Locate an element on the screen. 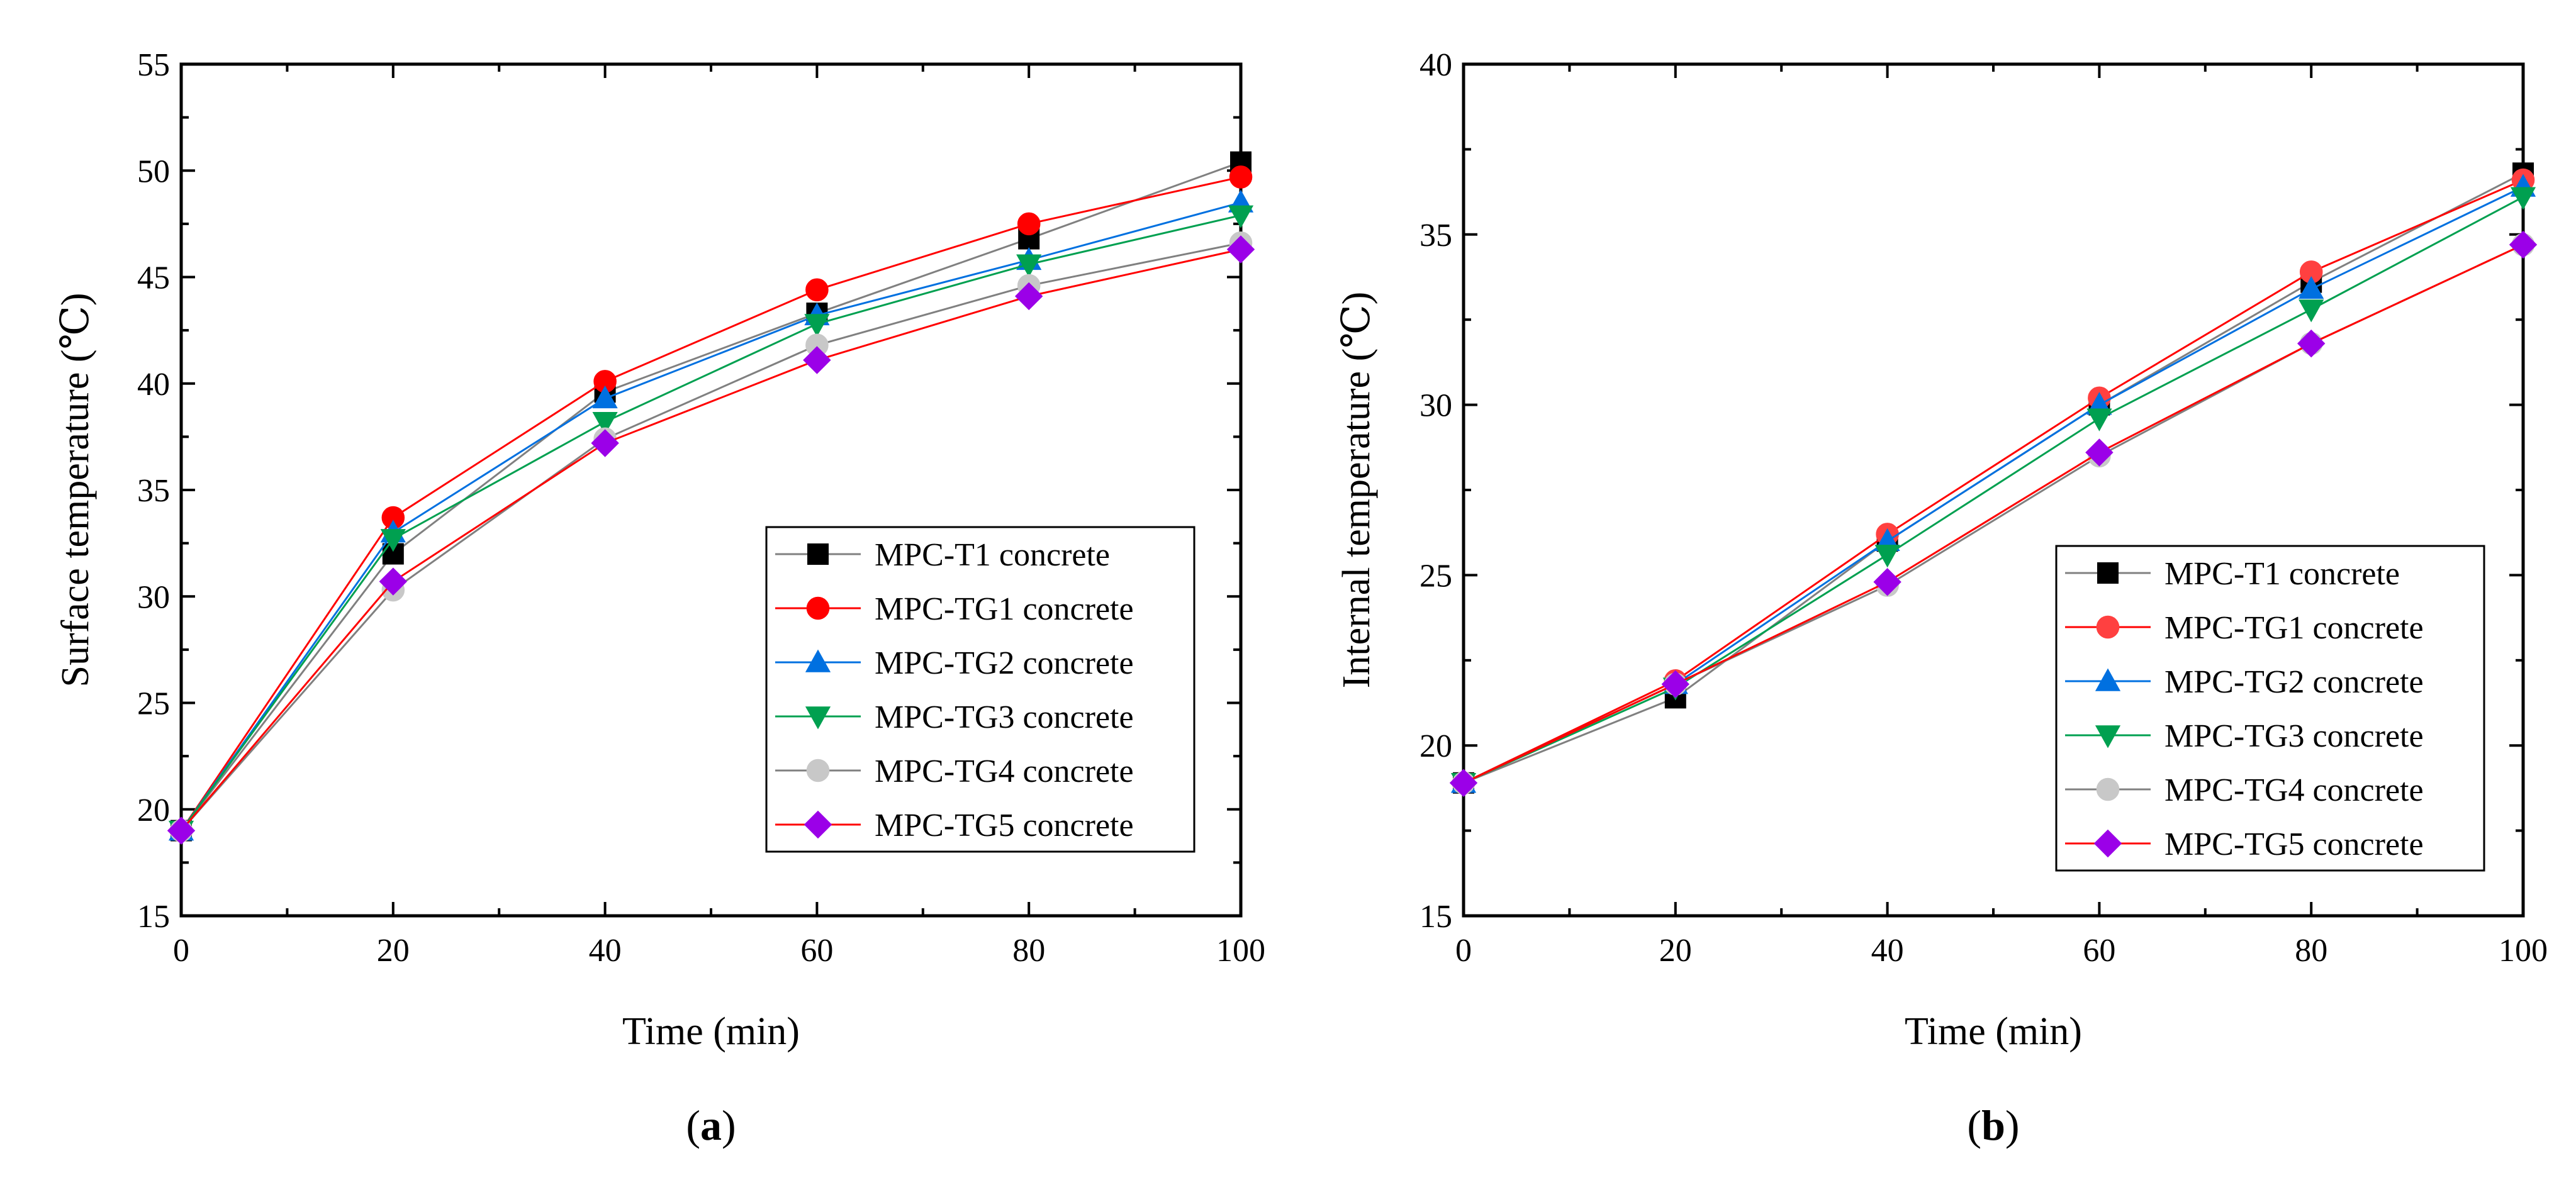 The width and height of the screenshot is (2576, 1185). panel-caption: (b) is located at coordinates (1993, 1125).